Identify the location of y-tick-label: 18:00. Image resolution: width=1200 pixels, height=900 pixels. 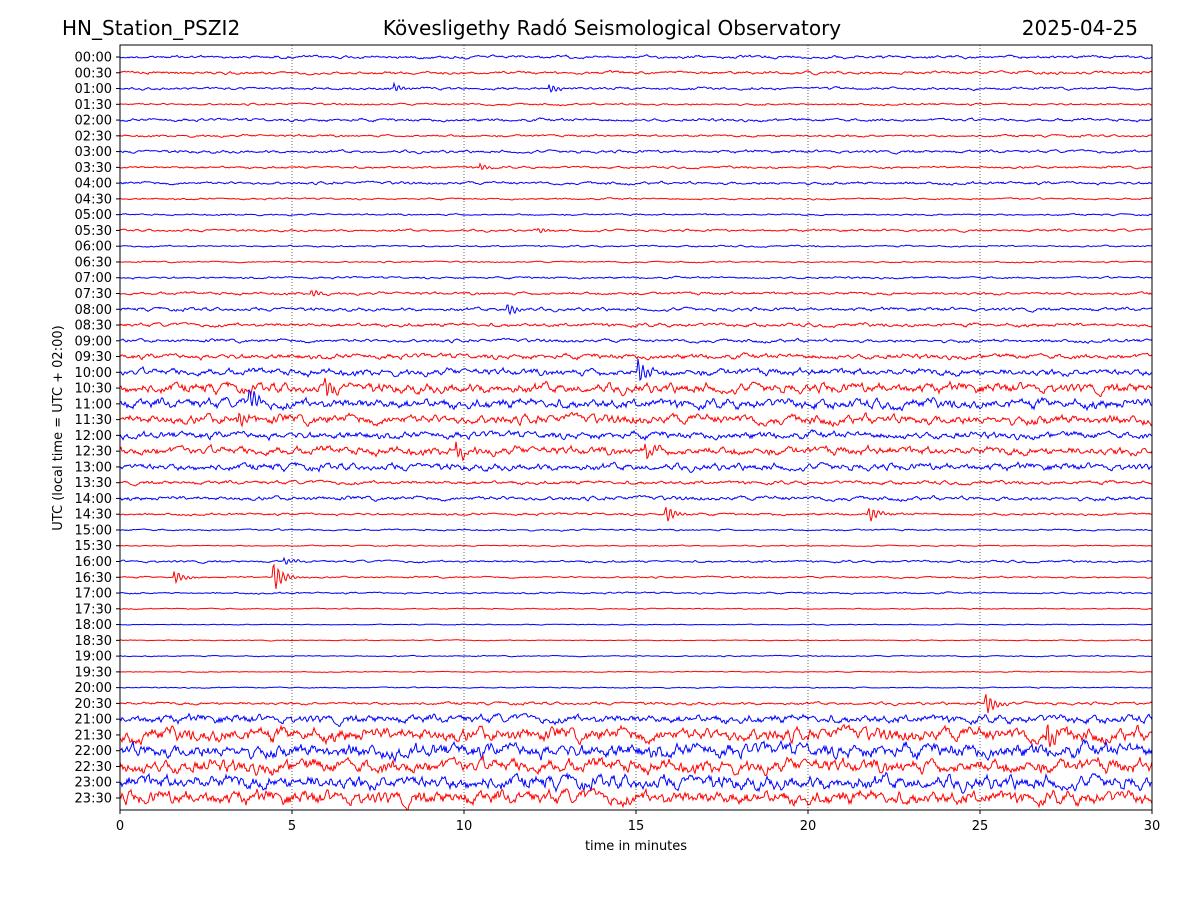
(93, 625).